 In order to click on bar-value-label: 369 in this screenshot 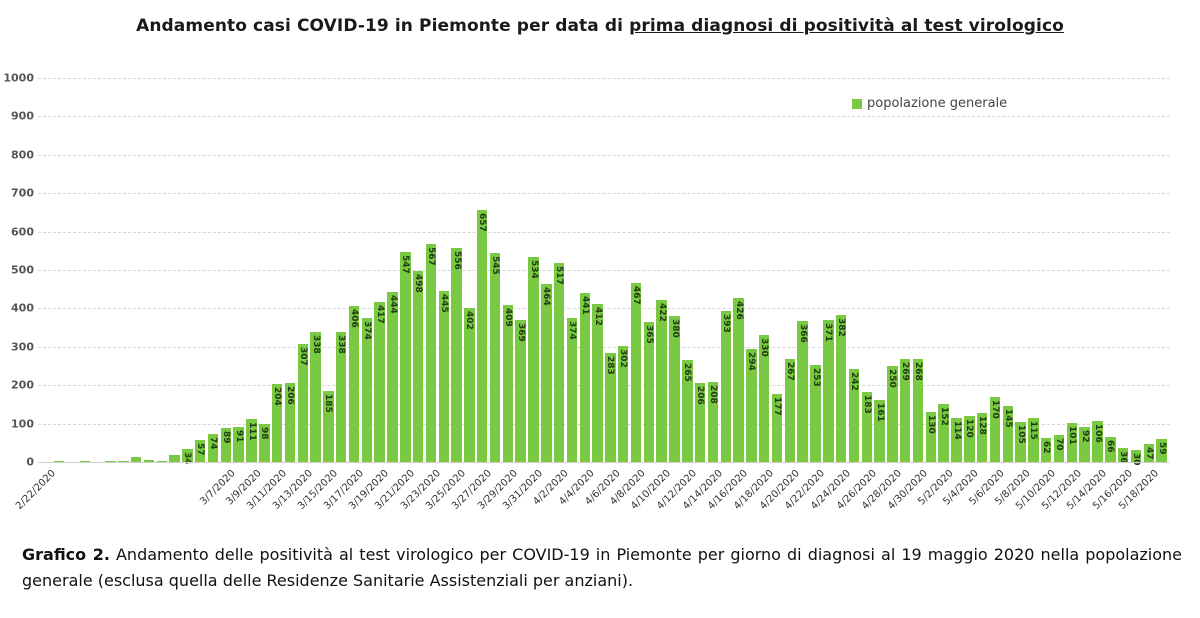, I will do `click(520, 333)`.